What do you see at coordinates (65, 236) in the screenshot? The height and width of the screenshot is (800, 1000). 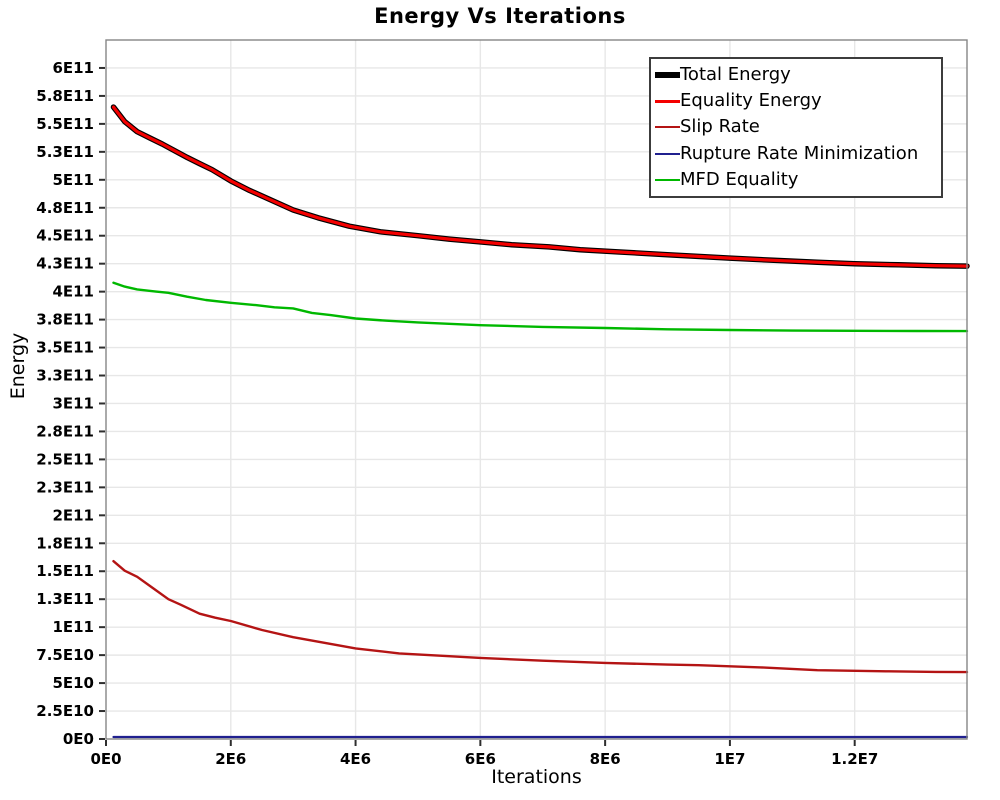 I see `y-tick-label: 4.5E11` at bounding box center [65, 236].